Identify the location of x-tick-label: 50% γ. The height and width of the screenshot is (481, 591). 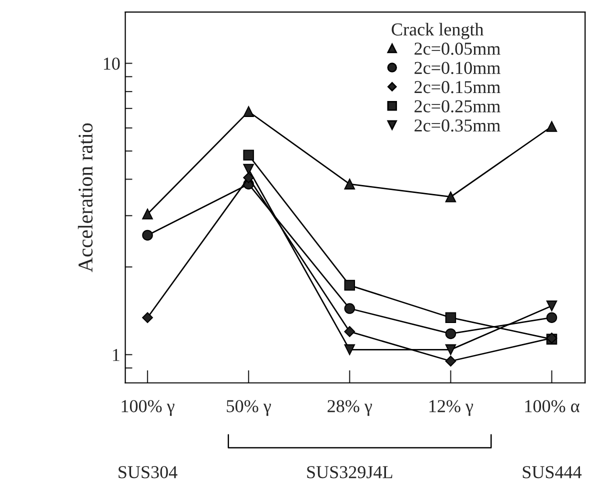
(248, 408).